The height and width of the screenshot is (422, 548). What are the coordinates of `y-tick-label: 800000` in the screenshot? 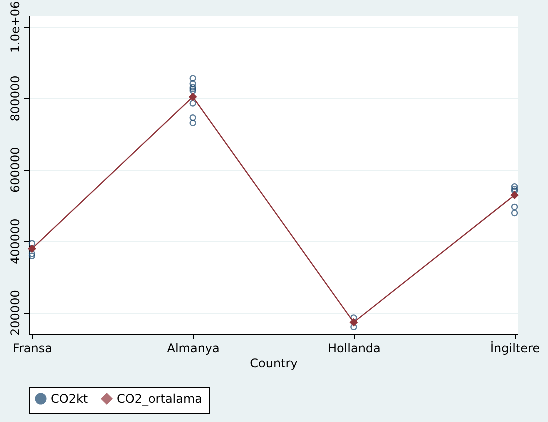 It's located at (15, 99).